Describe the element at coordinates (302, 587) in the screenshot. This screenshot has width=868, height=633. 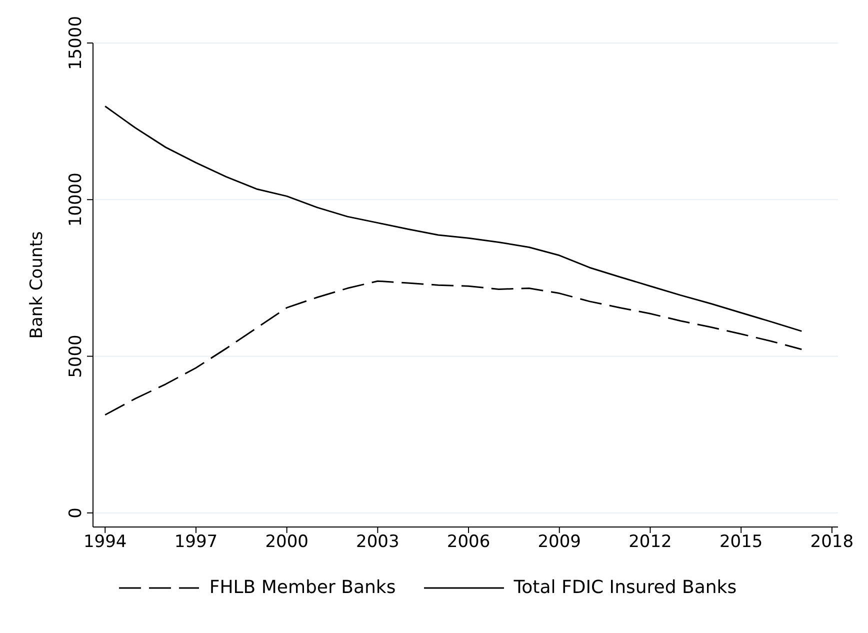
I see `legend-label: FHLB Member Banks` at that location.